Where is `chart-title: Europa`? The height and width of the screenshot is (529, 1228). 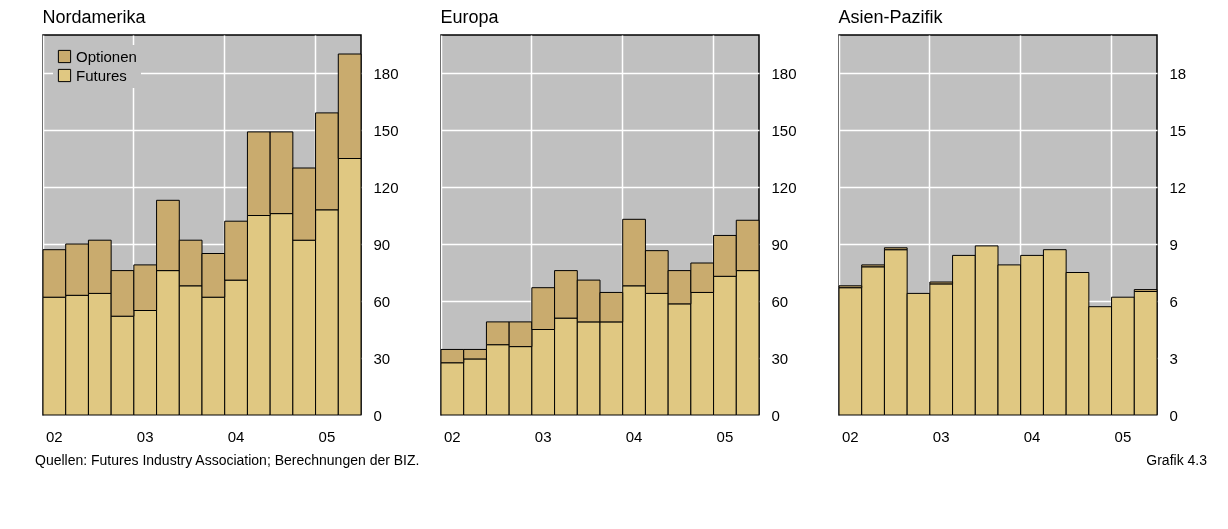 chart-title: Europa is located at coordinates (470, 17).